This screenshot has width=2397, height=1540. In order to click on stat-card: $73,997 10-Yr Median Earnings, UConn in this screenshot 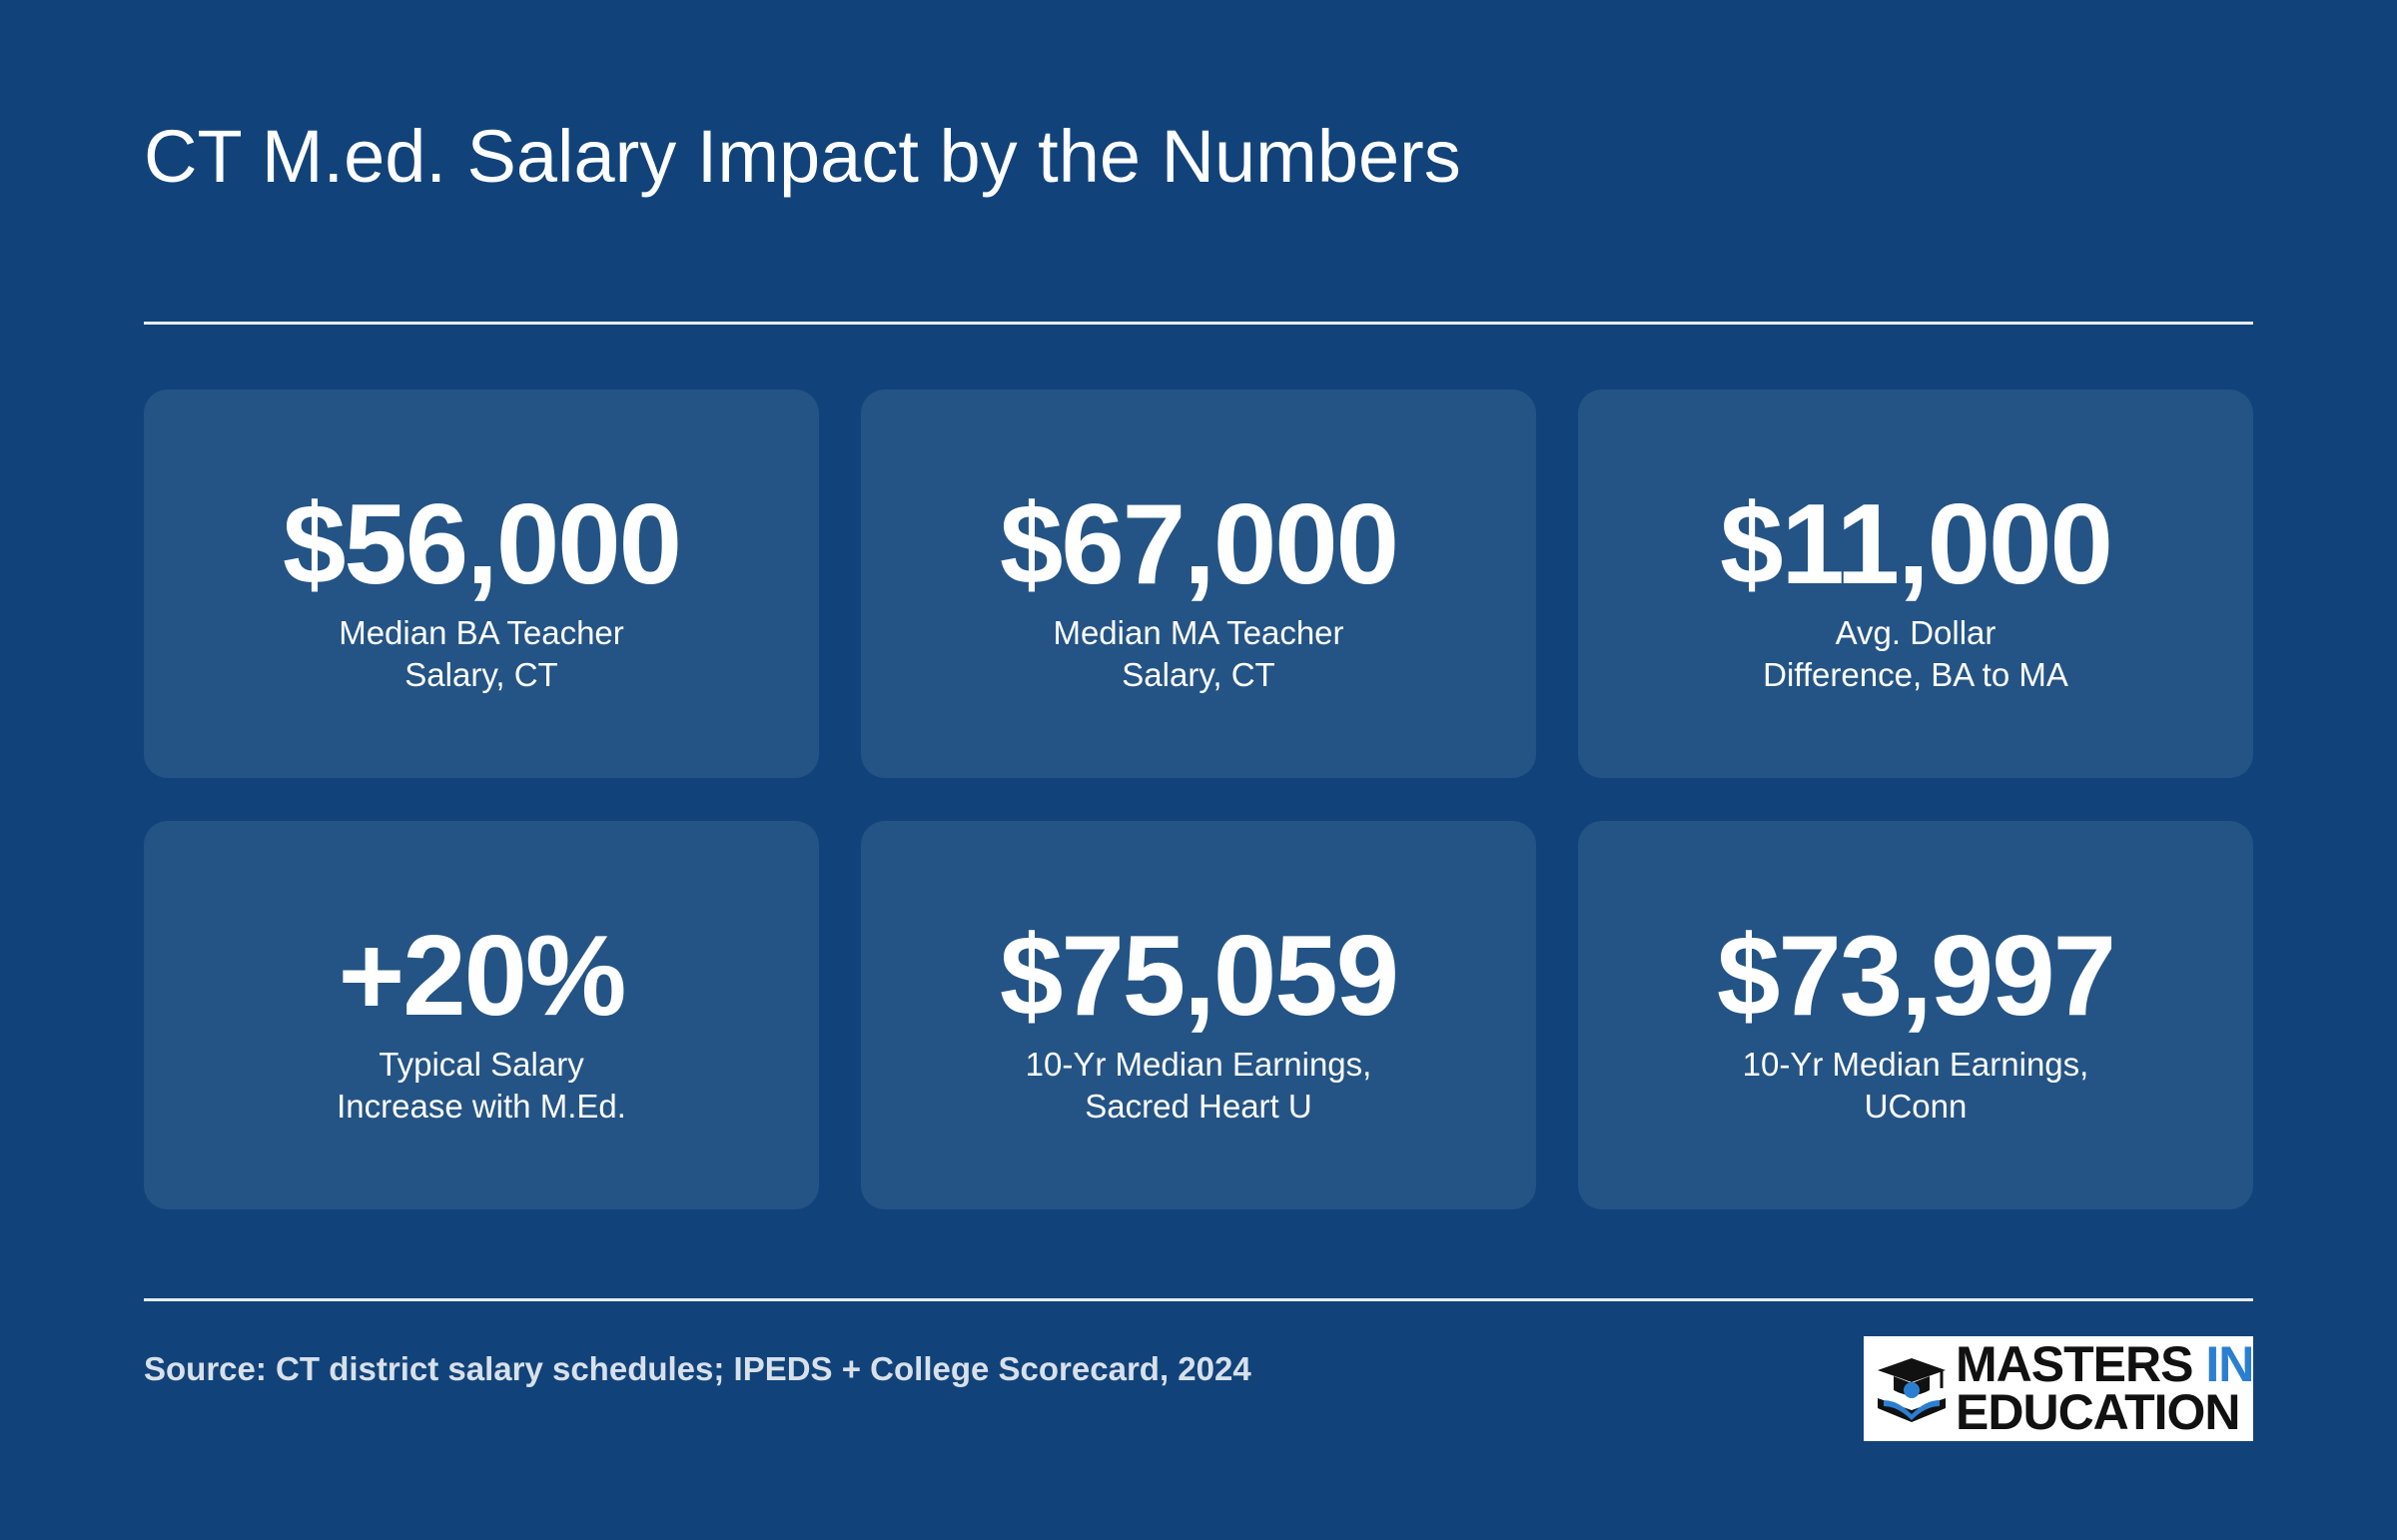, I will do `click(1916, 1015)`.